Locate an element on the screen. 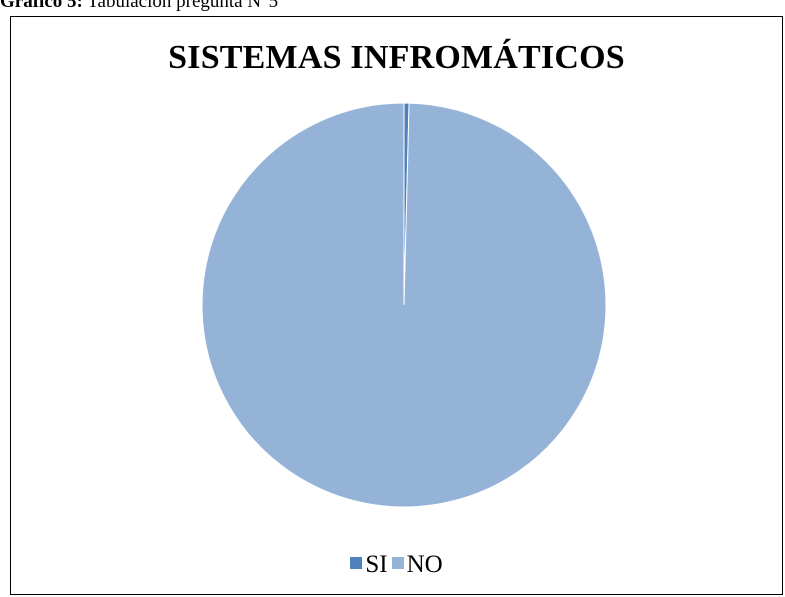  legend-label-si: SI is located at coordinates (376, 564).